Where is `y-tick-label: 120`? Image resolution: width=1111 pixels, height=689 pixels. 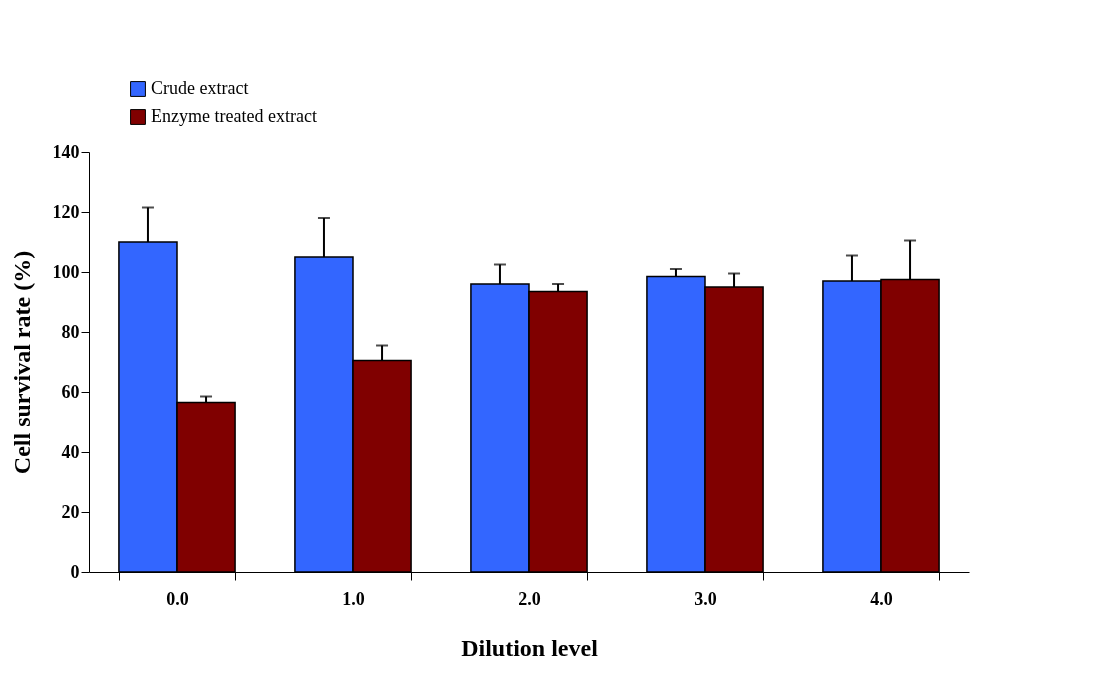 y-tick-label: 120 is located at coordinates (66, 211).